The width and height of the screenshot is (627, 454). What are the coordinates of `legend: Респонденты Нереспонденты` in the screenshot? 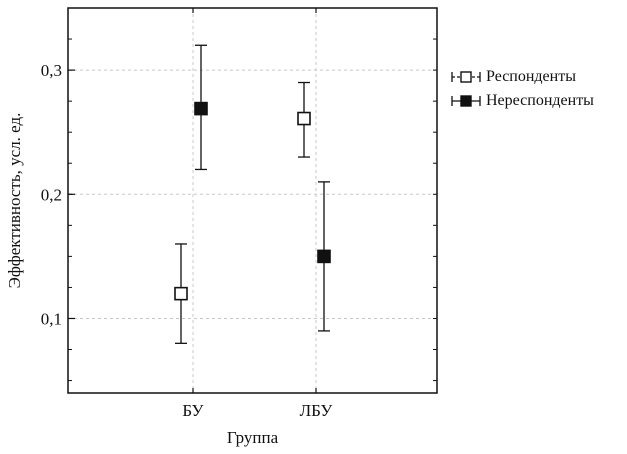 It's located at (538, 90).